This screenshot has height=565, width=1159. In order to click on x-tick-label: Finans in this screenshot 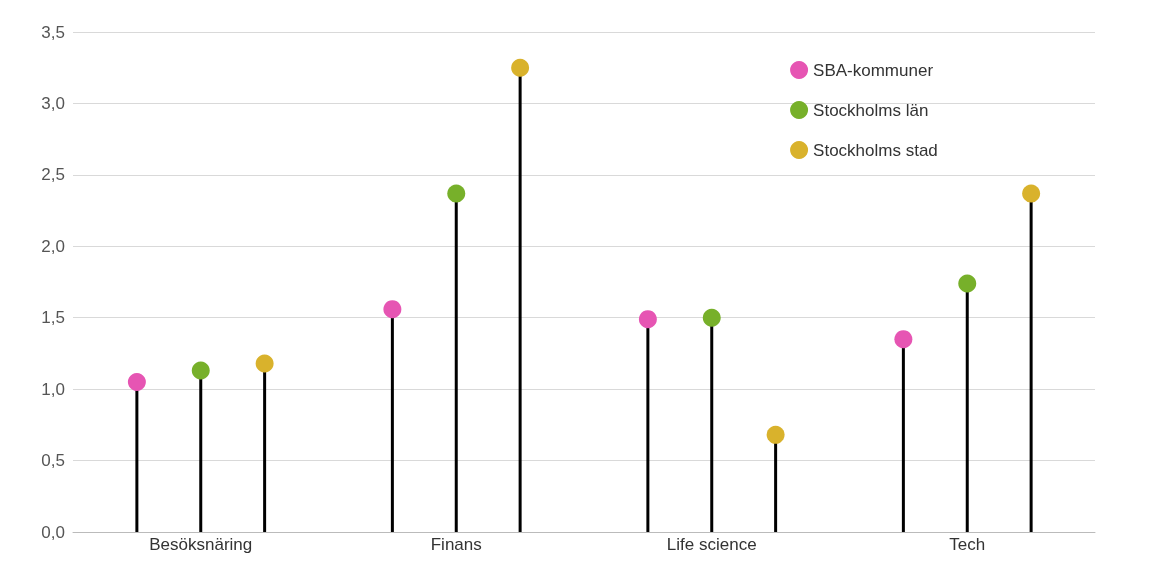, I will do `click(456, 544)`.